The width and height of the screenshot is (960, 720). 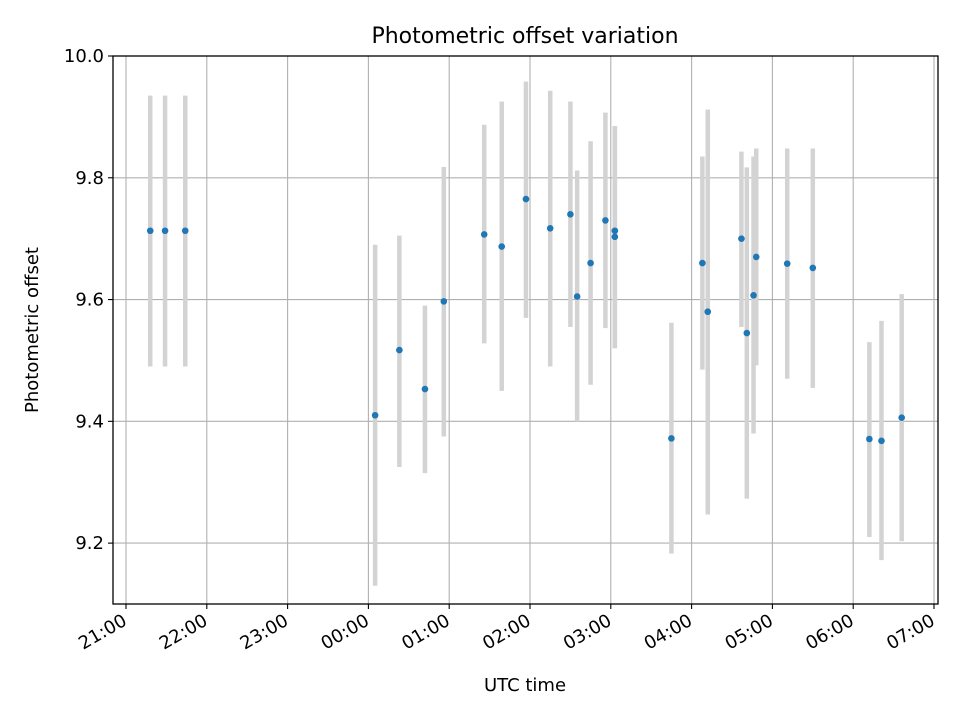 I want to click on x-tick-label: 06:00, so click(x=829, y=632).